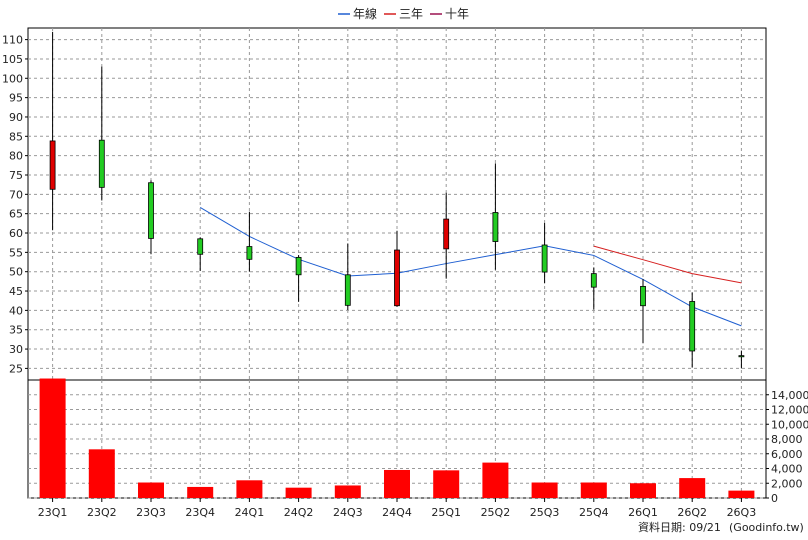  What do you see at coordinates (545, 512) in the screenshot?
I see `x-tick-label: 25Q3` at bounding box center [545, 512].